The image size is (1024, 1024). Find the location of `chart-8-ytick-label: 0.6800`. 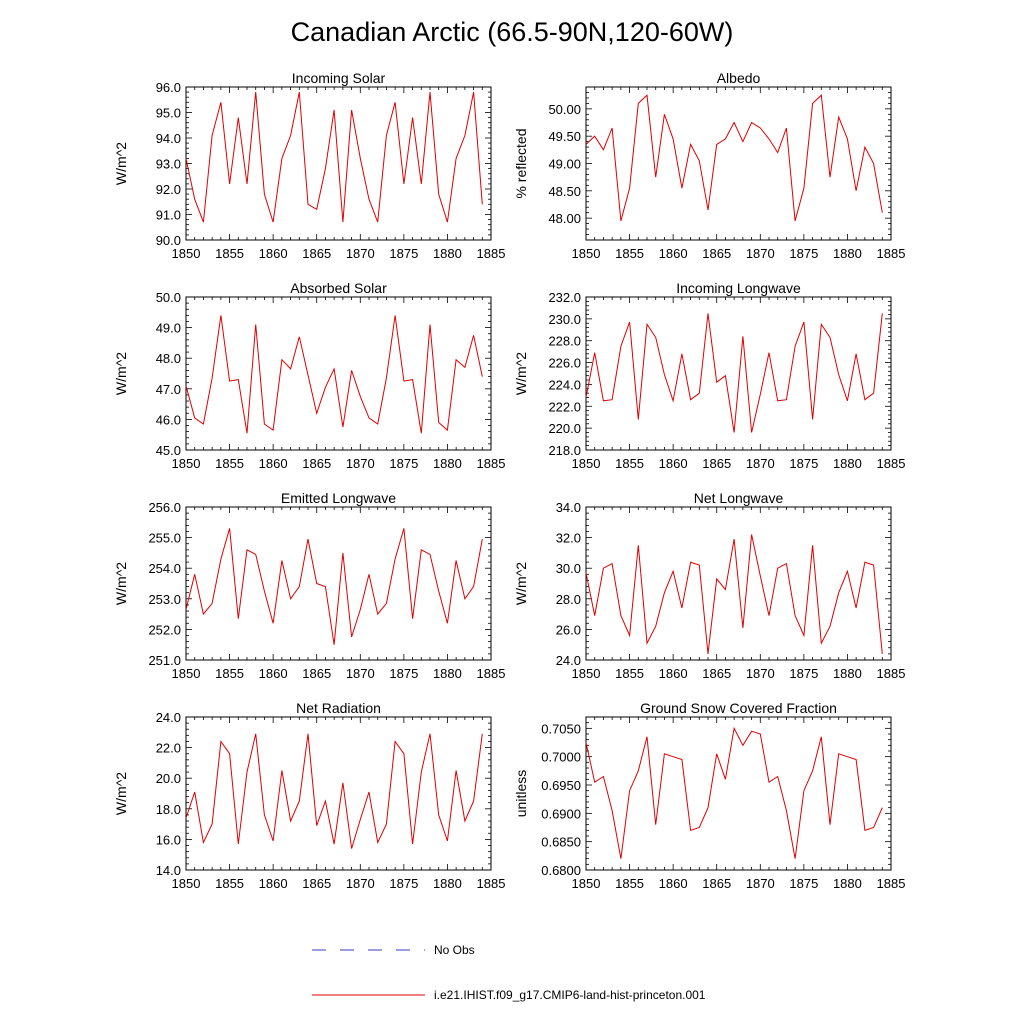

chart-8-ytick-label: 0.6800 is located at coordinates (561, 870).